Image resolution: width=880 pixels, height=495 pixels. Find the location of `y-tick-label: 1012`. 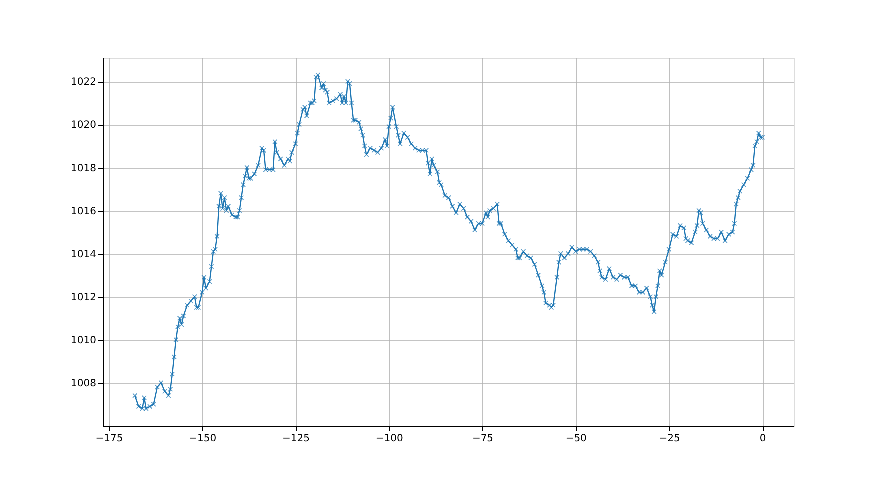

y-tick-label: 1012 is located at coordinates (83, 298).